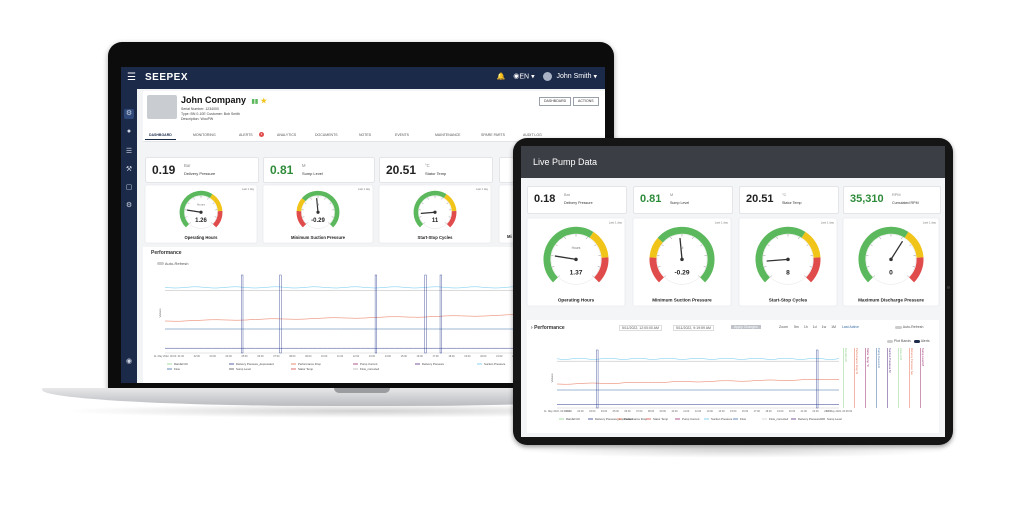  Describe the element at coordinates (129, 205) in the screenshot. I see `settings-icon: ⚙` at that location.